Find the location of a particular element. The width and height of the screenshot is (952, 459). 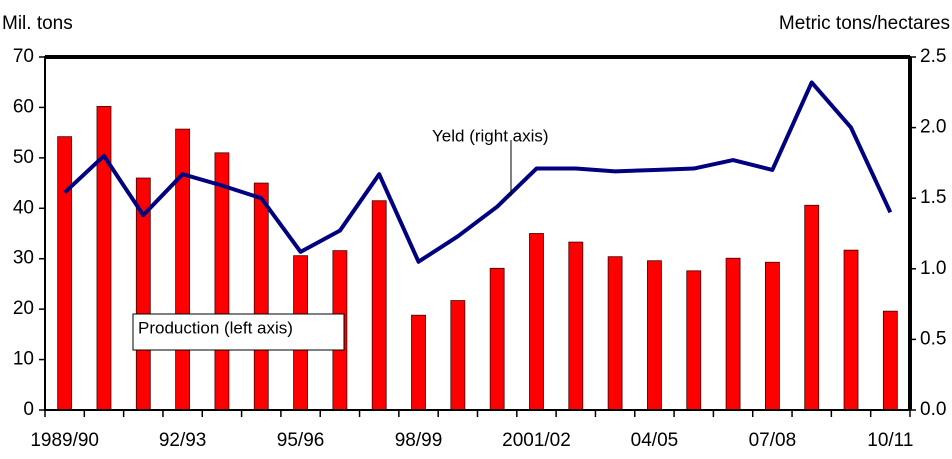

x-tick-label: 92/93 is located at coordinates (183, 440).